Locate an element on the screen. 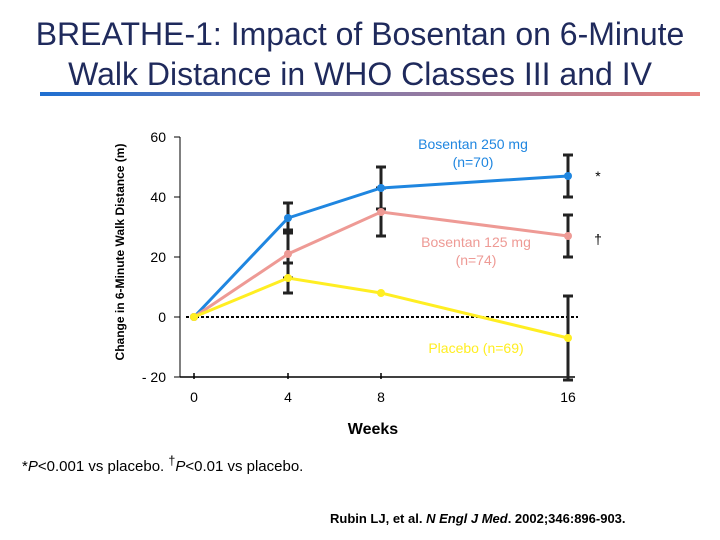 This screenshot has width=720, height=540. y-tick-label: - 20 is located at coordinates (154, 377).